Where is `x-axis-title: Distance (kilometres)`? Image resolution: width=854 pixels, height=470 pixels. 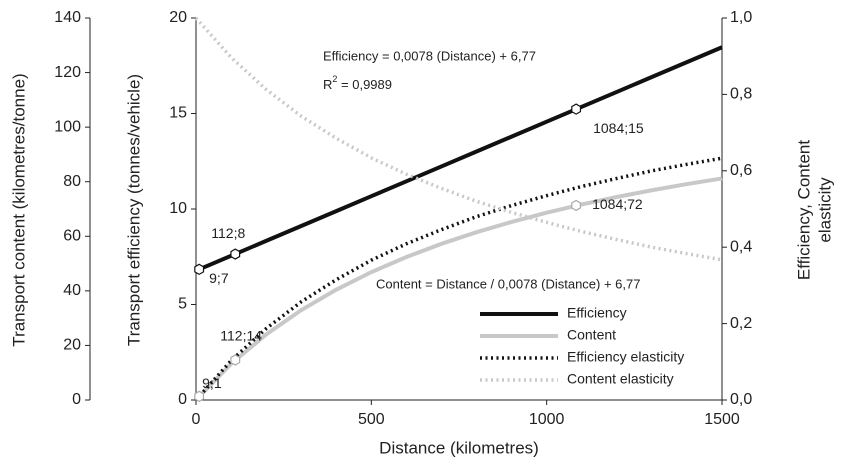
x-axis-title: Distance (kilometres) is located at coordinates (459, 447).